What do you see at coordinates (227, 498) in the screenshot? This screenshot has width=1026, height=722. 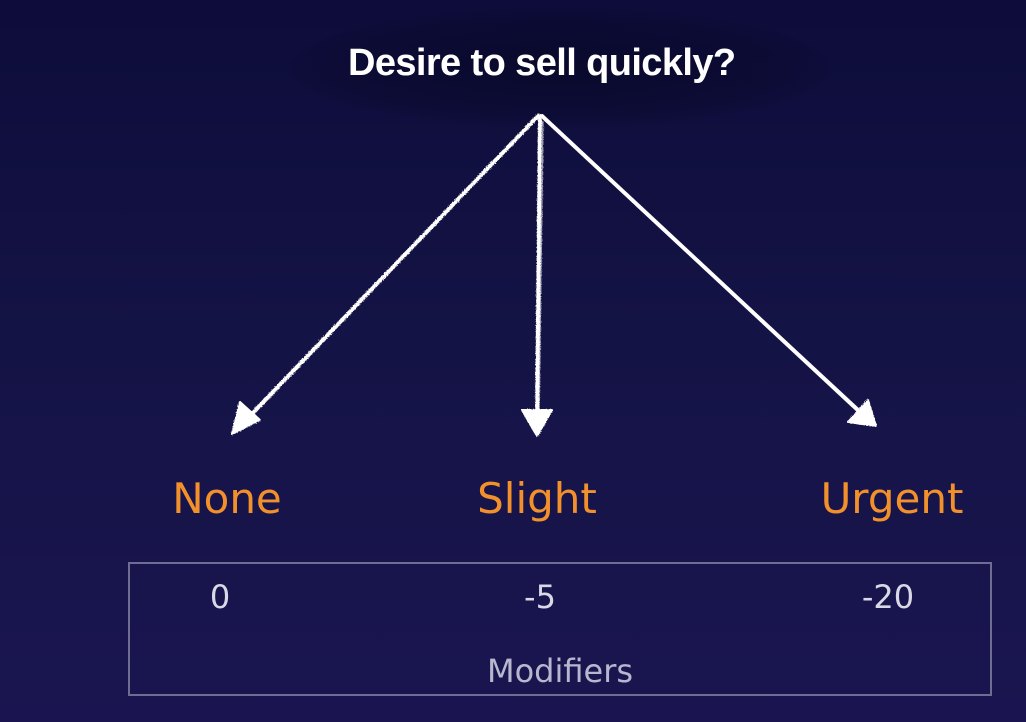 I see `option-none-label: None` at bounding box center [227, 498].